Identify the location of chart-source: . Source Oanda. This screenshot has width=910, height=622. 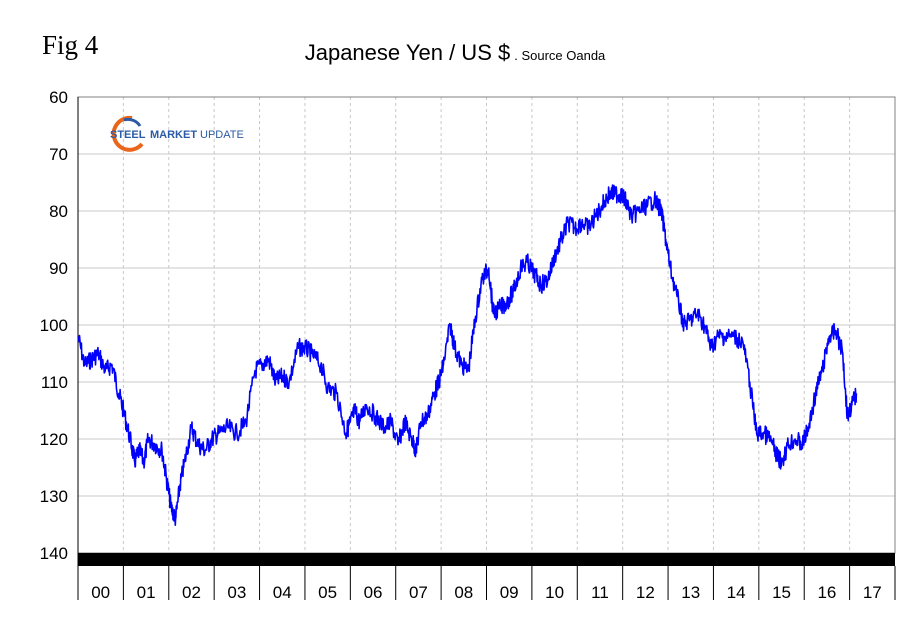
(560, 55).